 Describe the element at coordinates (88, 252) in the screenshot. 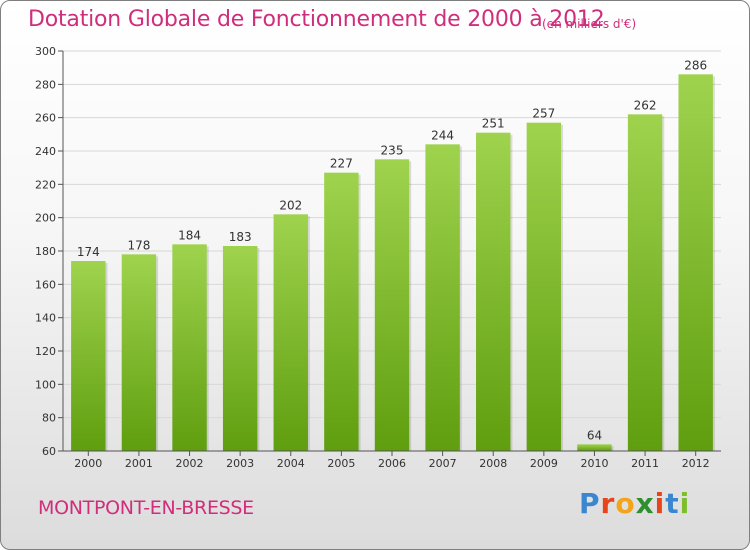

I see `data-label: 174` at that location.